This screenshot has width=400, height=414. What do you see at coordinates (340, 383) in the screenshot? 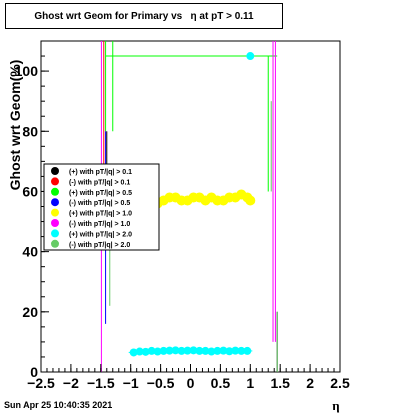
I see `x-tick-label: 2.5` at bounding box center [340, 383].